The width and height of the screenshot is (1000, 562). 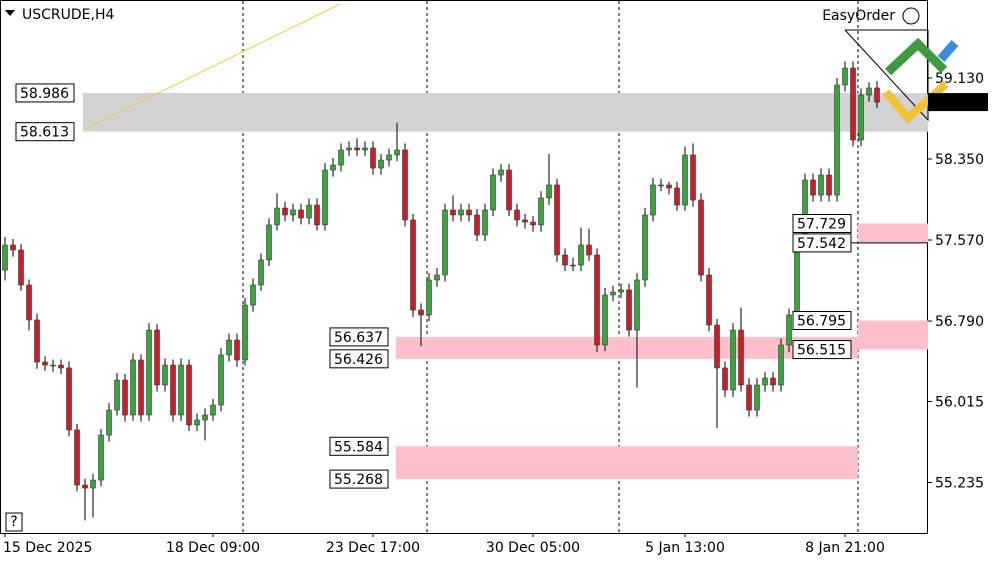 I want to click on symbol-title: USCRUDE,H4, so click(x=68, y=15).